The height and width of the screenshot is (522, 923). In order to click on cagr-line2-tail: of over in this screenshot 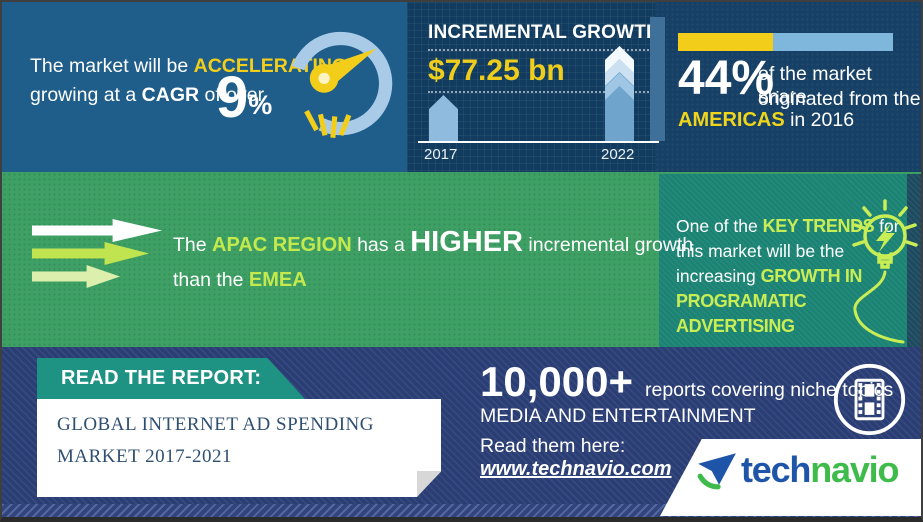, I will do `click(232, 95)`.